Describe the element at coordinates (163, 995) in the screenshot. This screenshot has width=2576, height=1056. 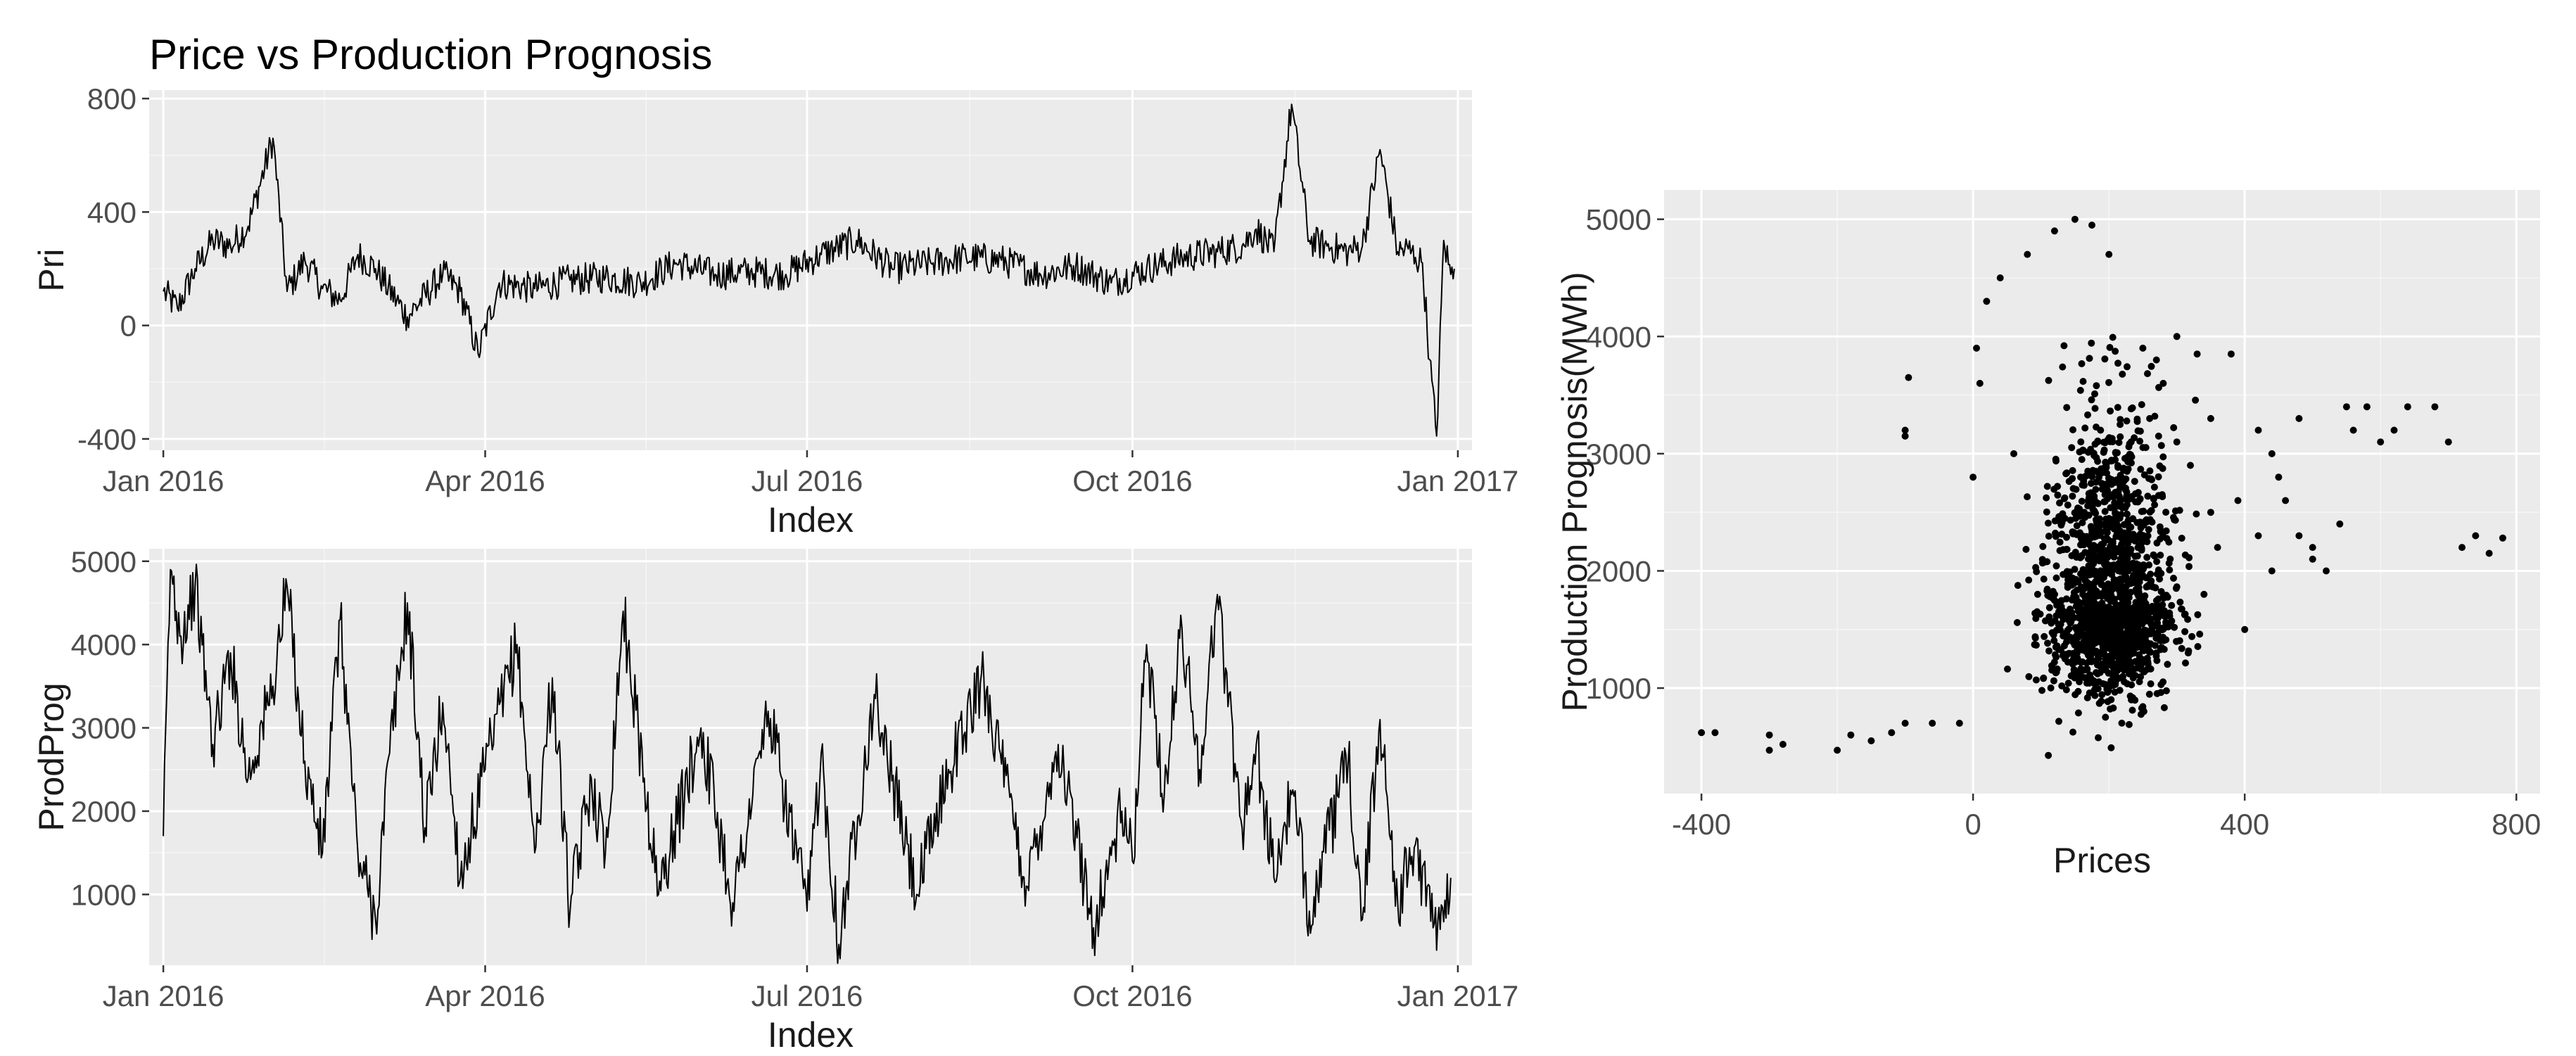
I see `x-tick-label: Jan 2016` at that location.